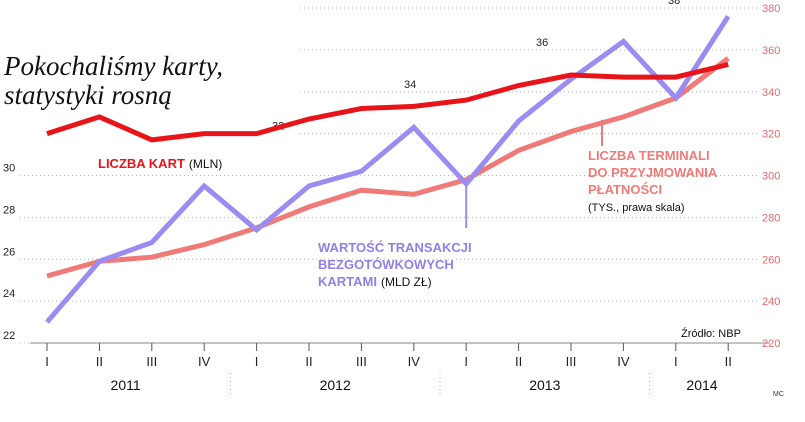 Image resolution: width=805 pixels, height=422 pixels. What do you see at coordinates (544, 385) in the screenshot?
I see `year-label: 2013` at bounding box center [544, 385].